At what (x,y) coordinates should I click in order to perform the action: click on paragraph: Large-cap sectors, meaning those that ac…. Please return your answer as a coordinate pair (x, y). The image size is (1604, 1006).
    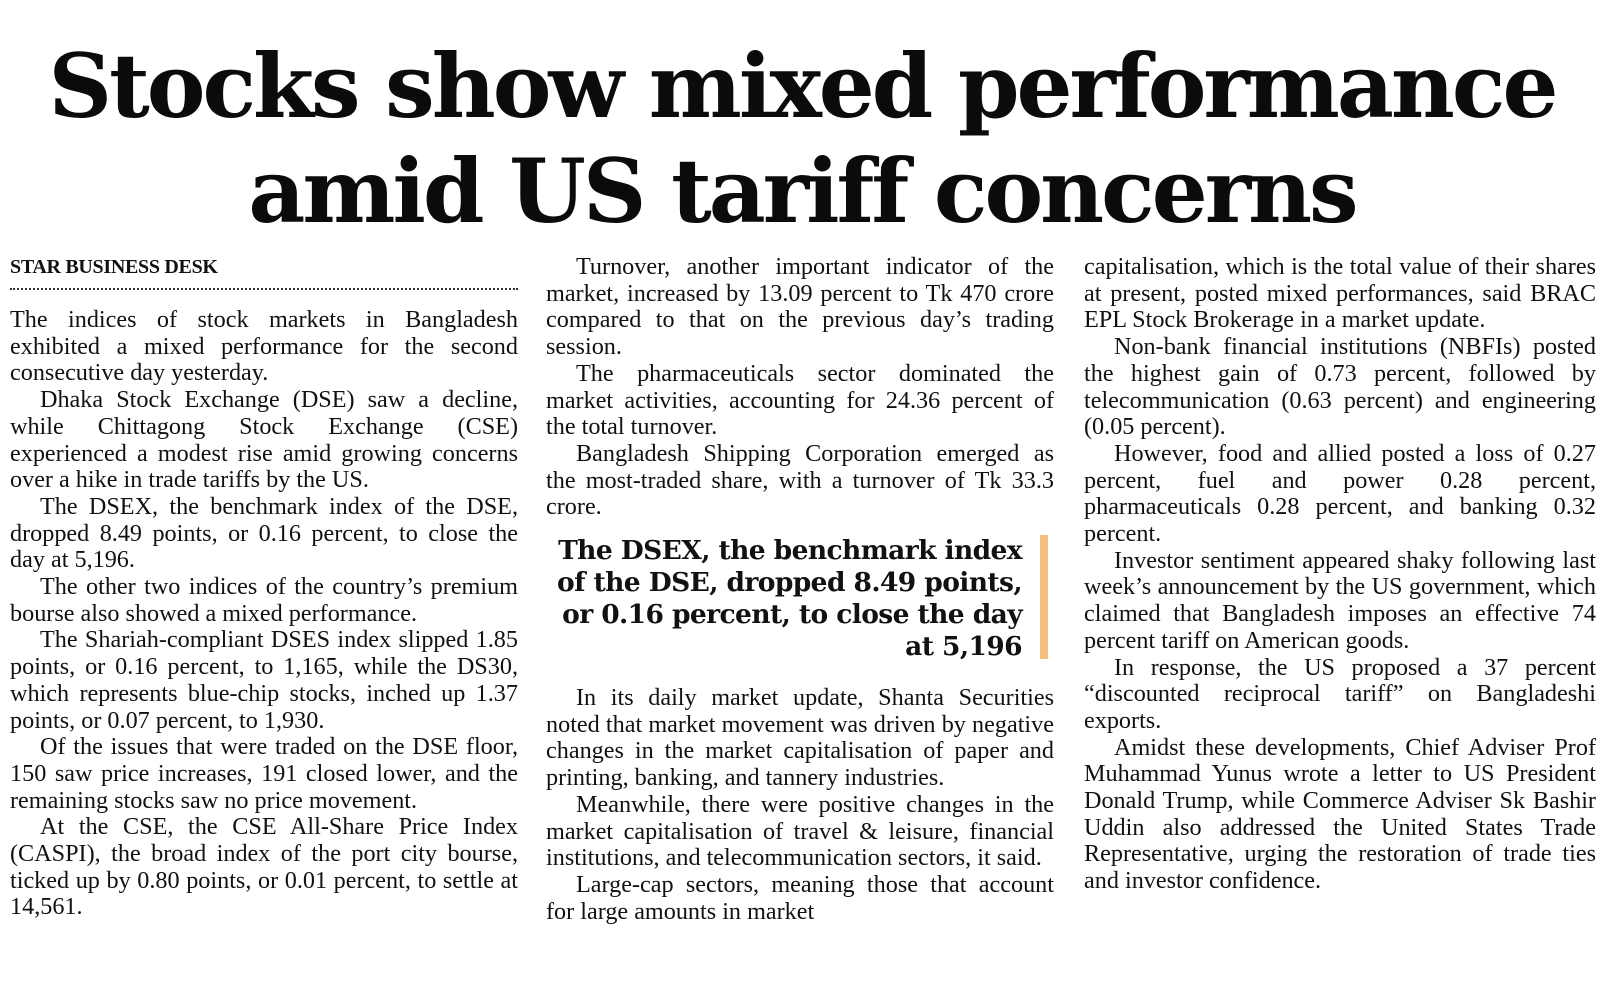
    Looking at the image, I should click on (800, 897).